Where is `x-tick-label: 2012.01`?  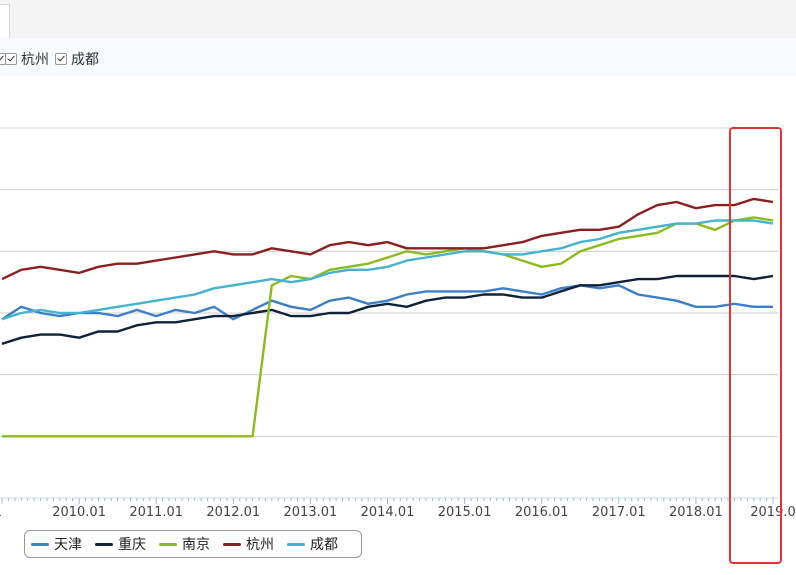 x-tick-label: 2012.01 is located at coordinates (233, 512).